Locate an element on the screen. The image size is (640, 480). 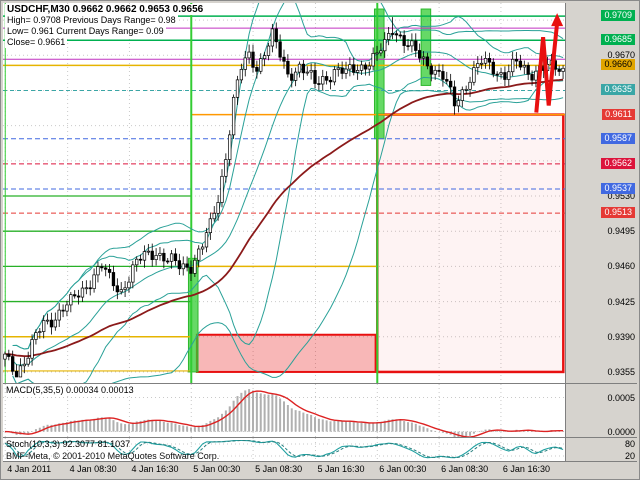
time-label: 6 Jan 08:30 is located at coordinates (465, 469).